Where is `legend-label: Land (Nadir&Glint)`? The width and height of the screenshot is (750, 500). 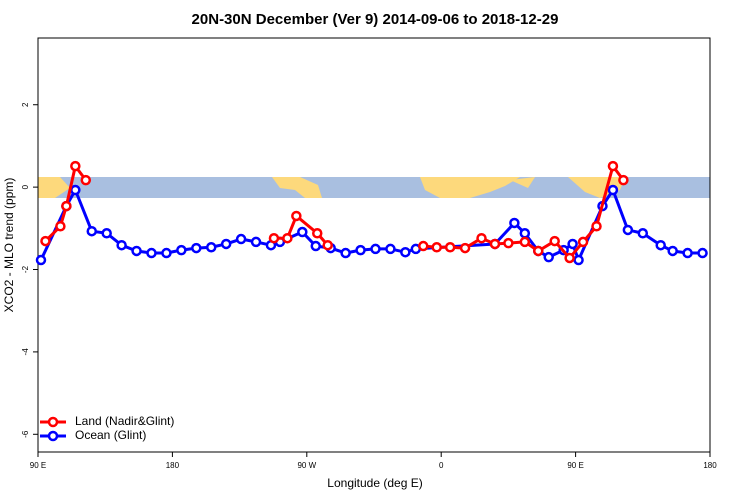
legend-label: Land (Nadir&Glint) is located at coordinates (124, 421).